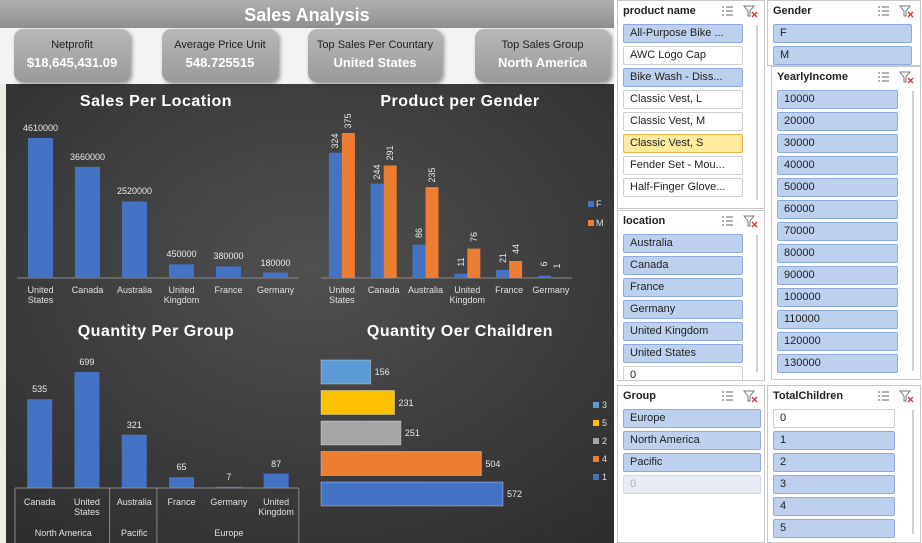 This screenshot has height=543, width=922. What do you see at coordinates (837, 121) in the screenshot?
I see `slicer-item: 20000` at bounding box center [837, 121].